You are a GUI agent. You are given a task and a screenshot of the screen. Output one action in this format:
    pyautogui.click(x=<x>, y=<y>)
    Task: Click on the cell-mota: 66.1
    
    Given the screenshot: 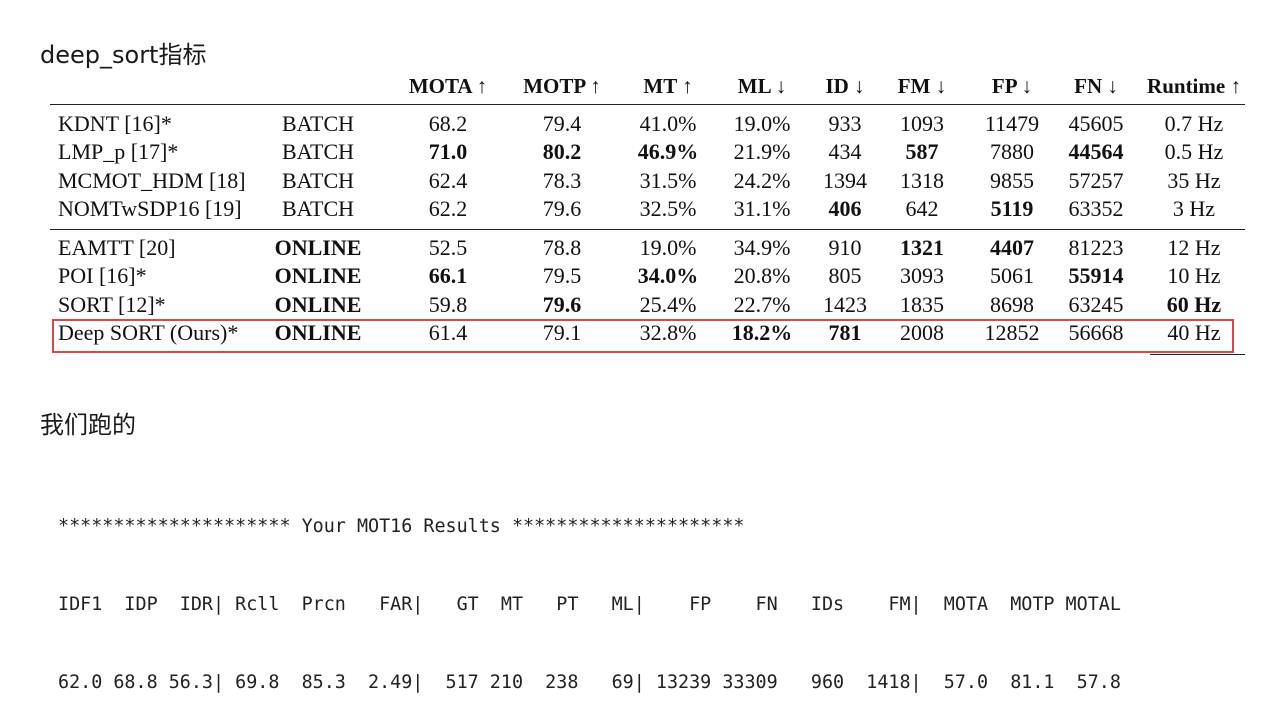 What is the action you would take?
    pyautogui.click(x=448, y=275)
    